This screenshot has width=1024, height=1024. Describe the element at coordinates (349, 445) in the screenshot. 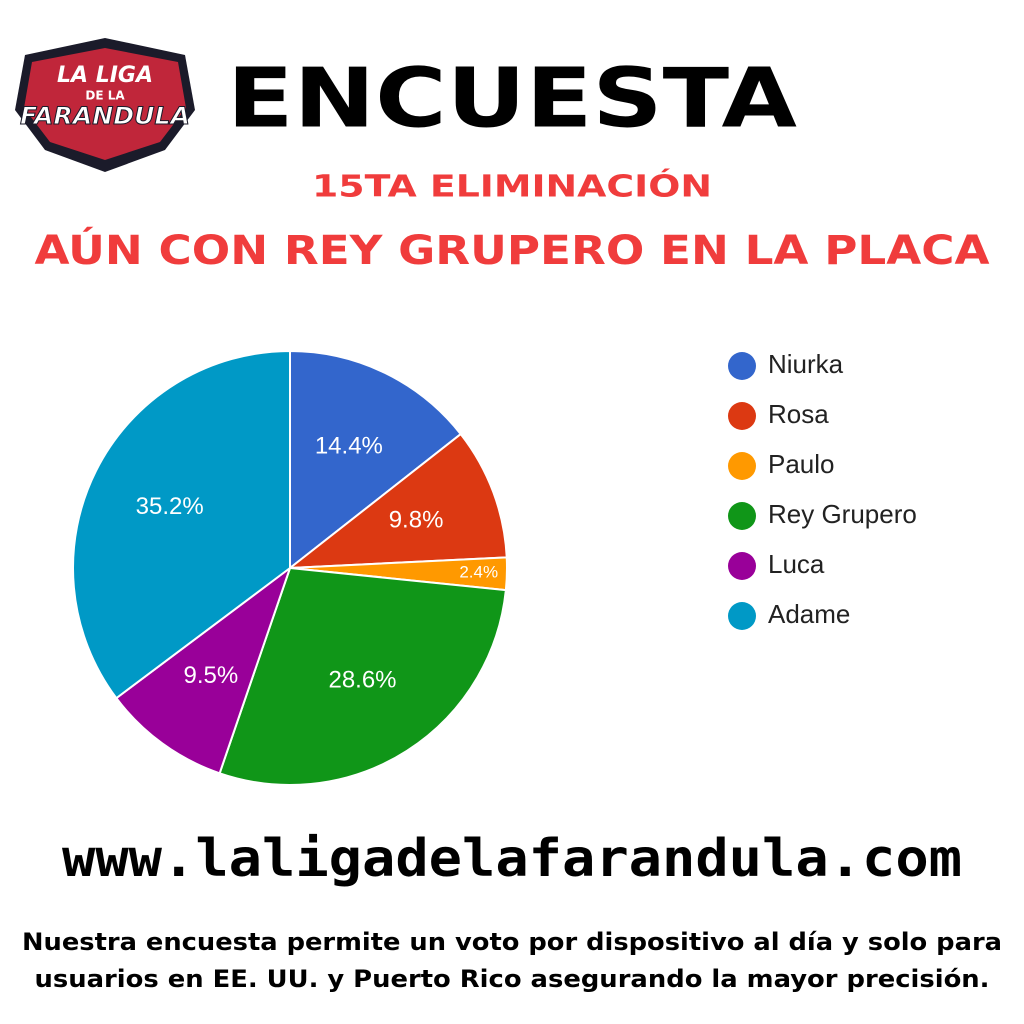

I see `slice-label: 14.4%` at that location.